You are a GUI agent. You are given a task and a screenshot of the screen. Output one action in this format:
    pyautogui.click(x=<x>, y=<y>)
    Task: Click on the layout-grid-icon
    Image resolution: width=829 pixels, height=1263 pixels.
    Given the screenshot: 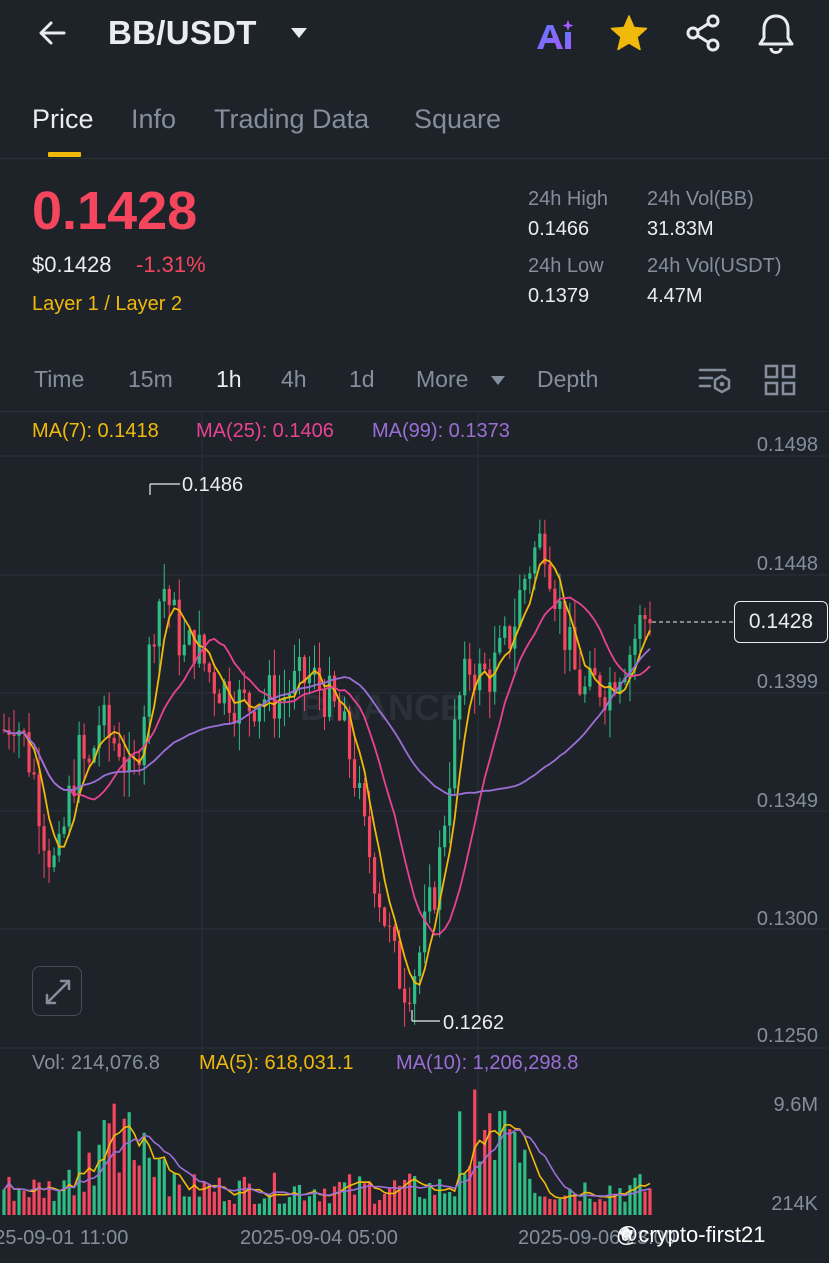 What is the action you would take?
    pyautogui.click(x=780, y=380)
    